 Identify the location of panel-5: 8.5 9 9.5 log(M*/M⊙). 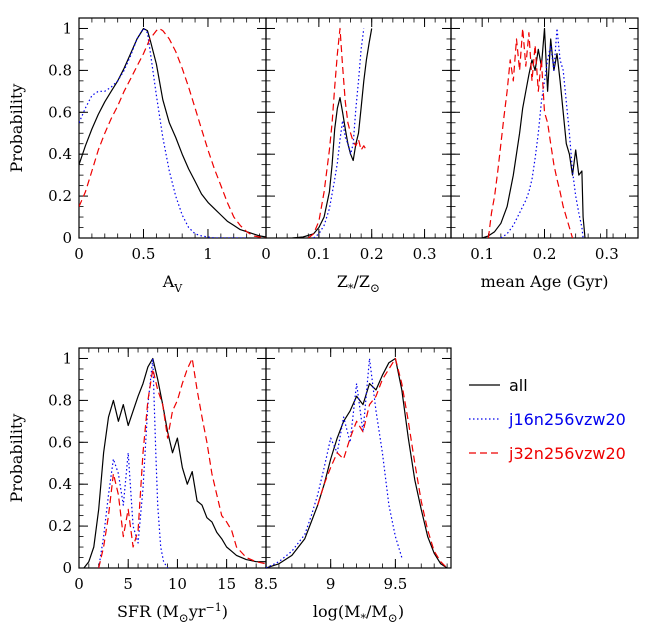
(353, 486).